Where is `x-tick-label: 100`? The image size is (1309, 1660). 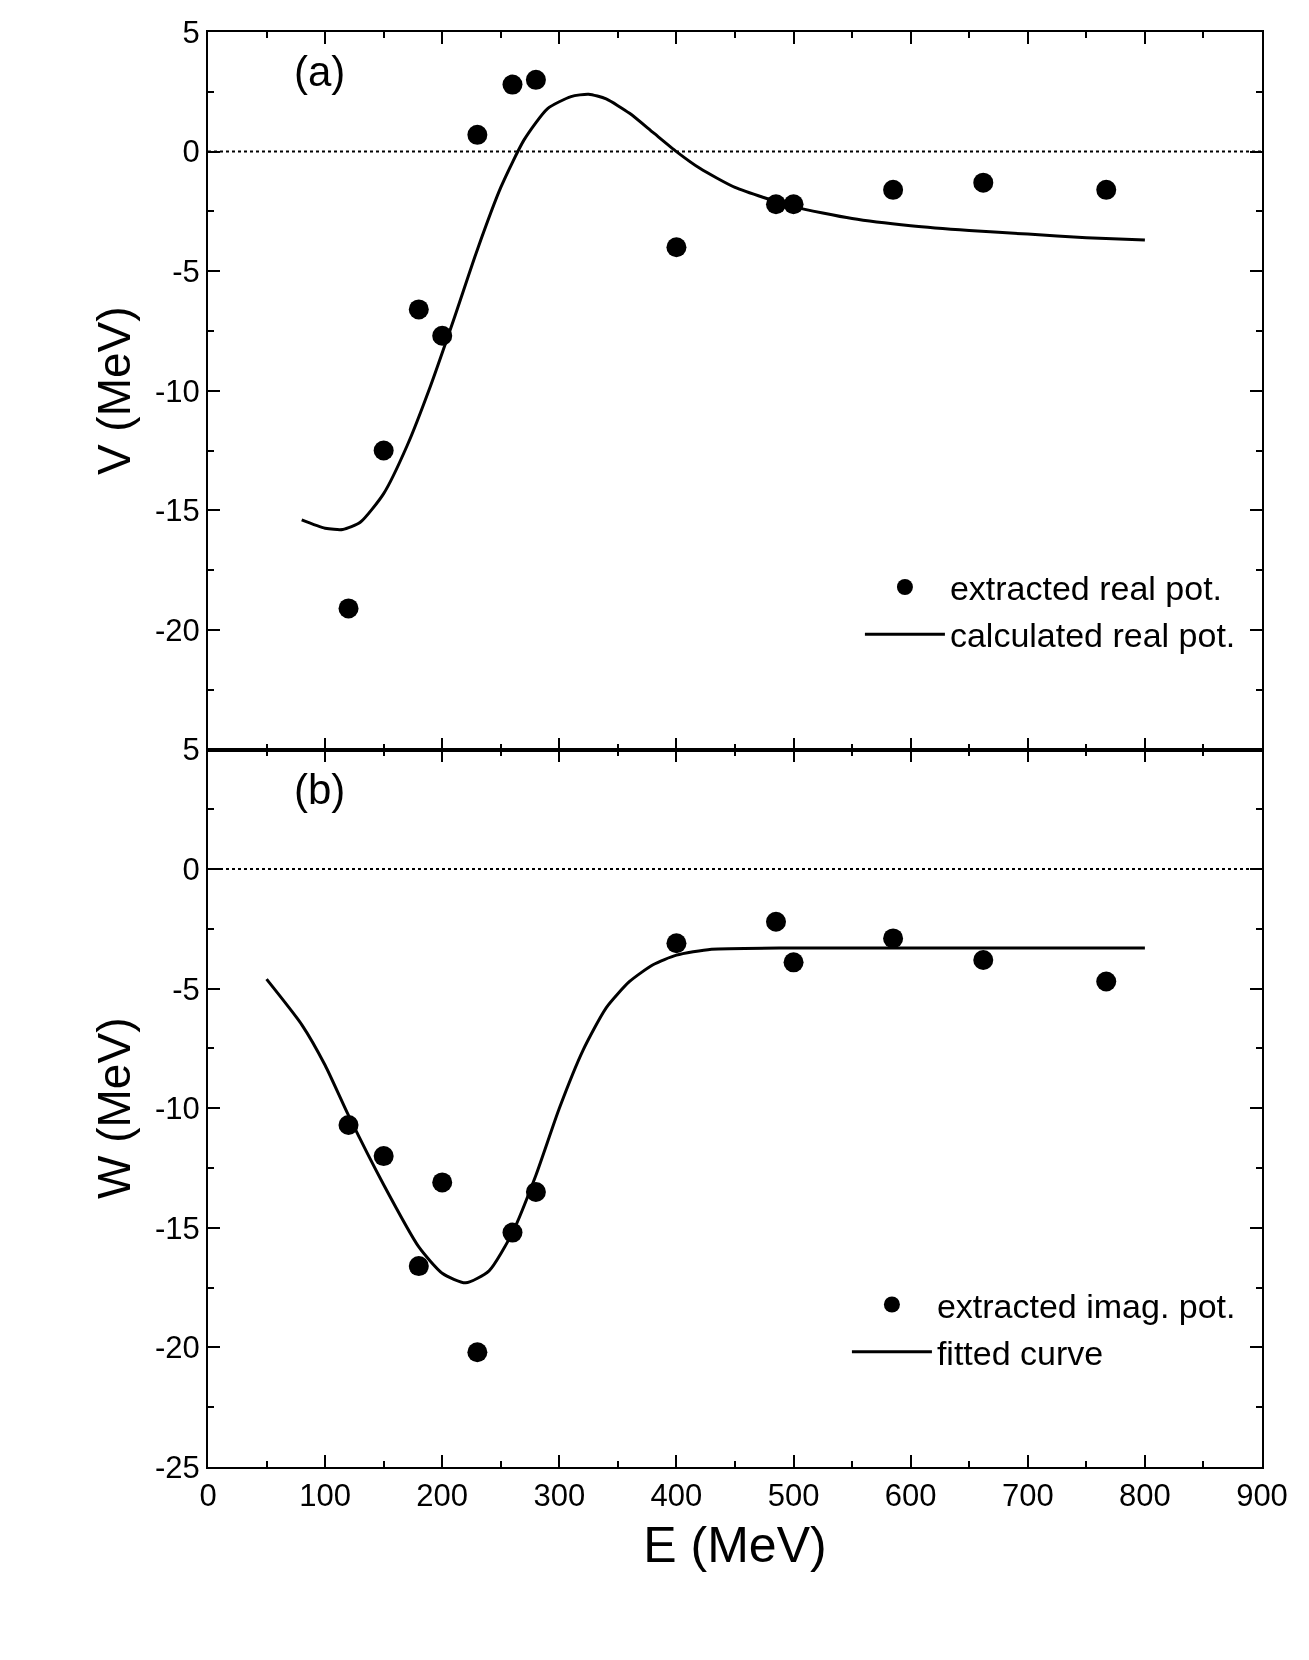
x-tick-label: 100 is located at coordinates (325, 1496).